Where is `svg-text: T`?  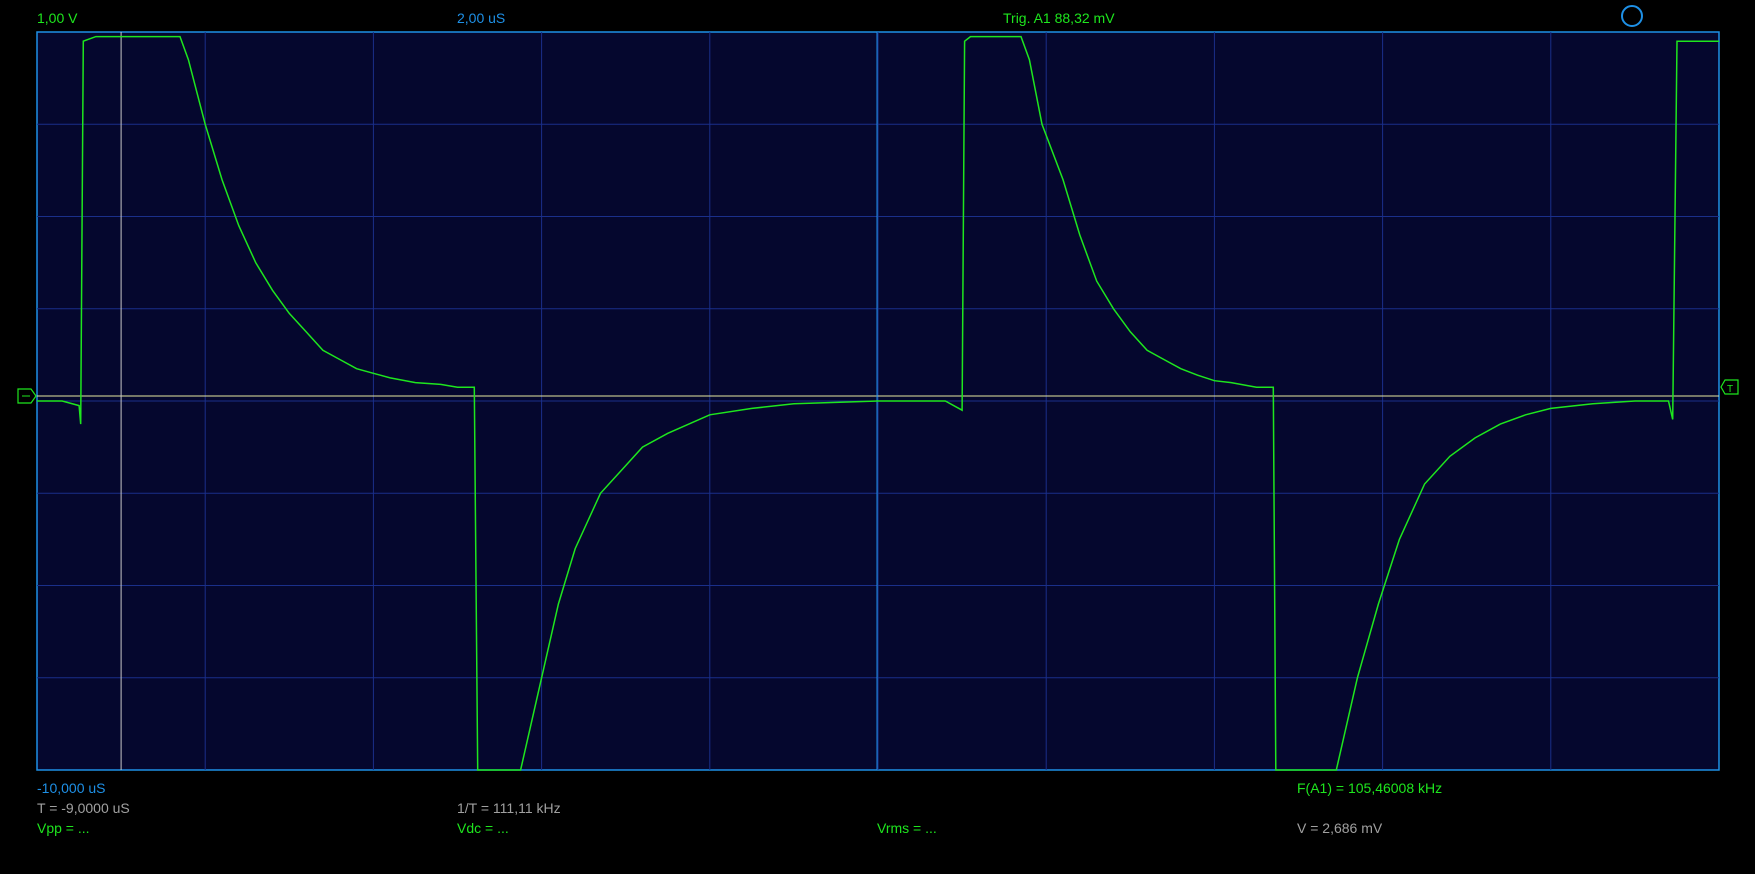
svg-text: T is located at coordinates (1730, 389).